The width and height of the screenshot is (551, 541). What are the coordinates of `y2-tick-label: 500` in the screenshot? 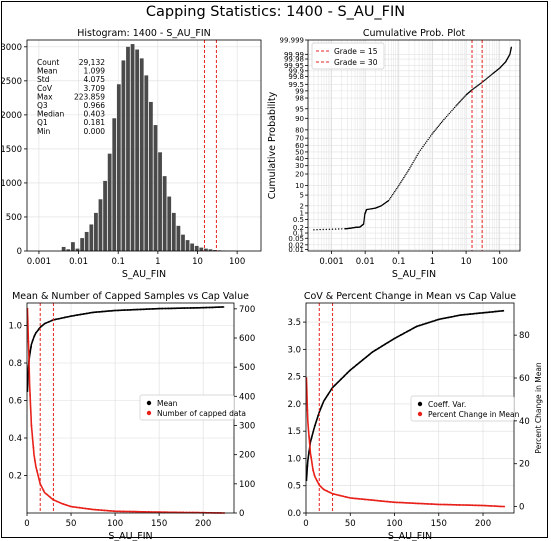 It's located at (247, 368).